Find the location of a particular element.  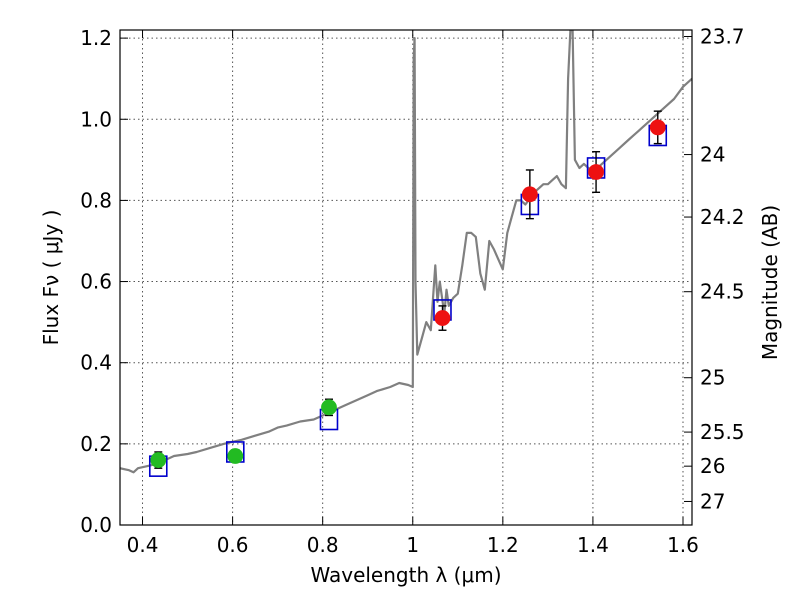

y-tick-label: 0.0 is located at coordinates (96, 525).